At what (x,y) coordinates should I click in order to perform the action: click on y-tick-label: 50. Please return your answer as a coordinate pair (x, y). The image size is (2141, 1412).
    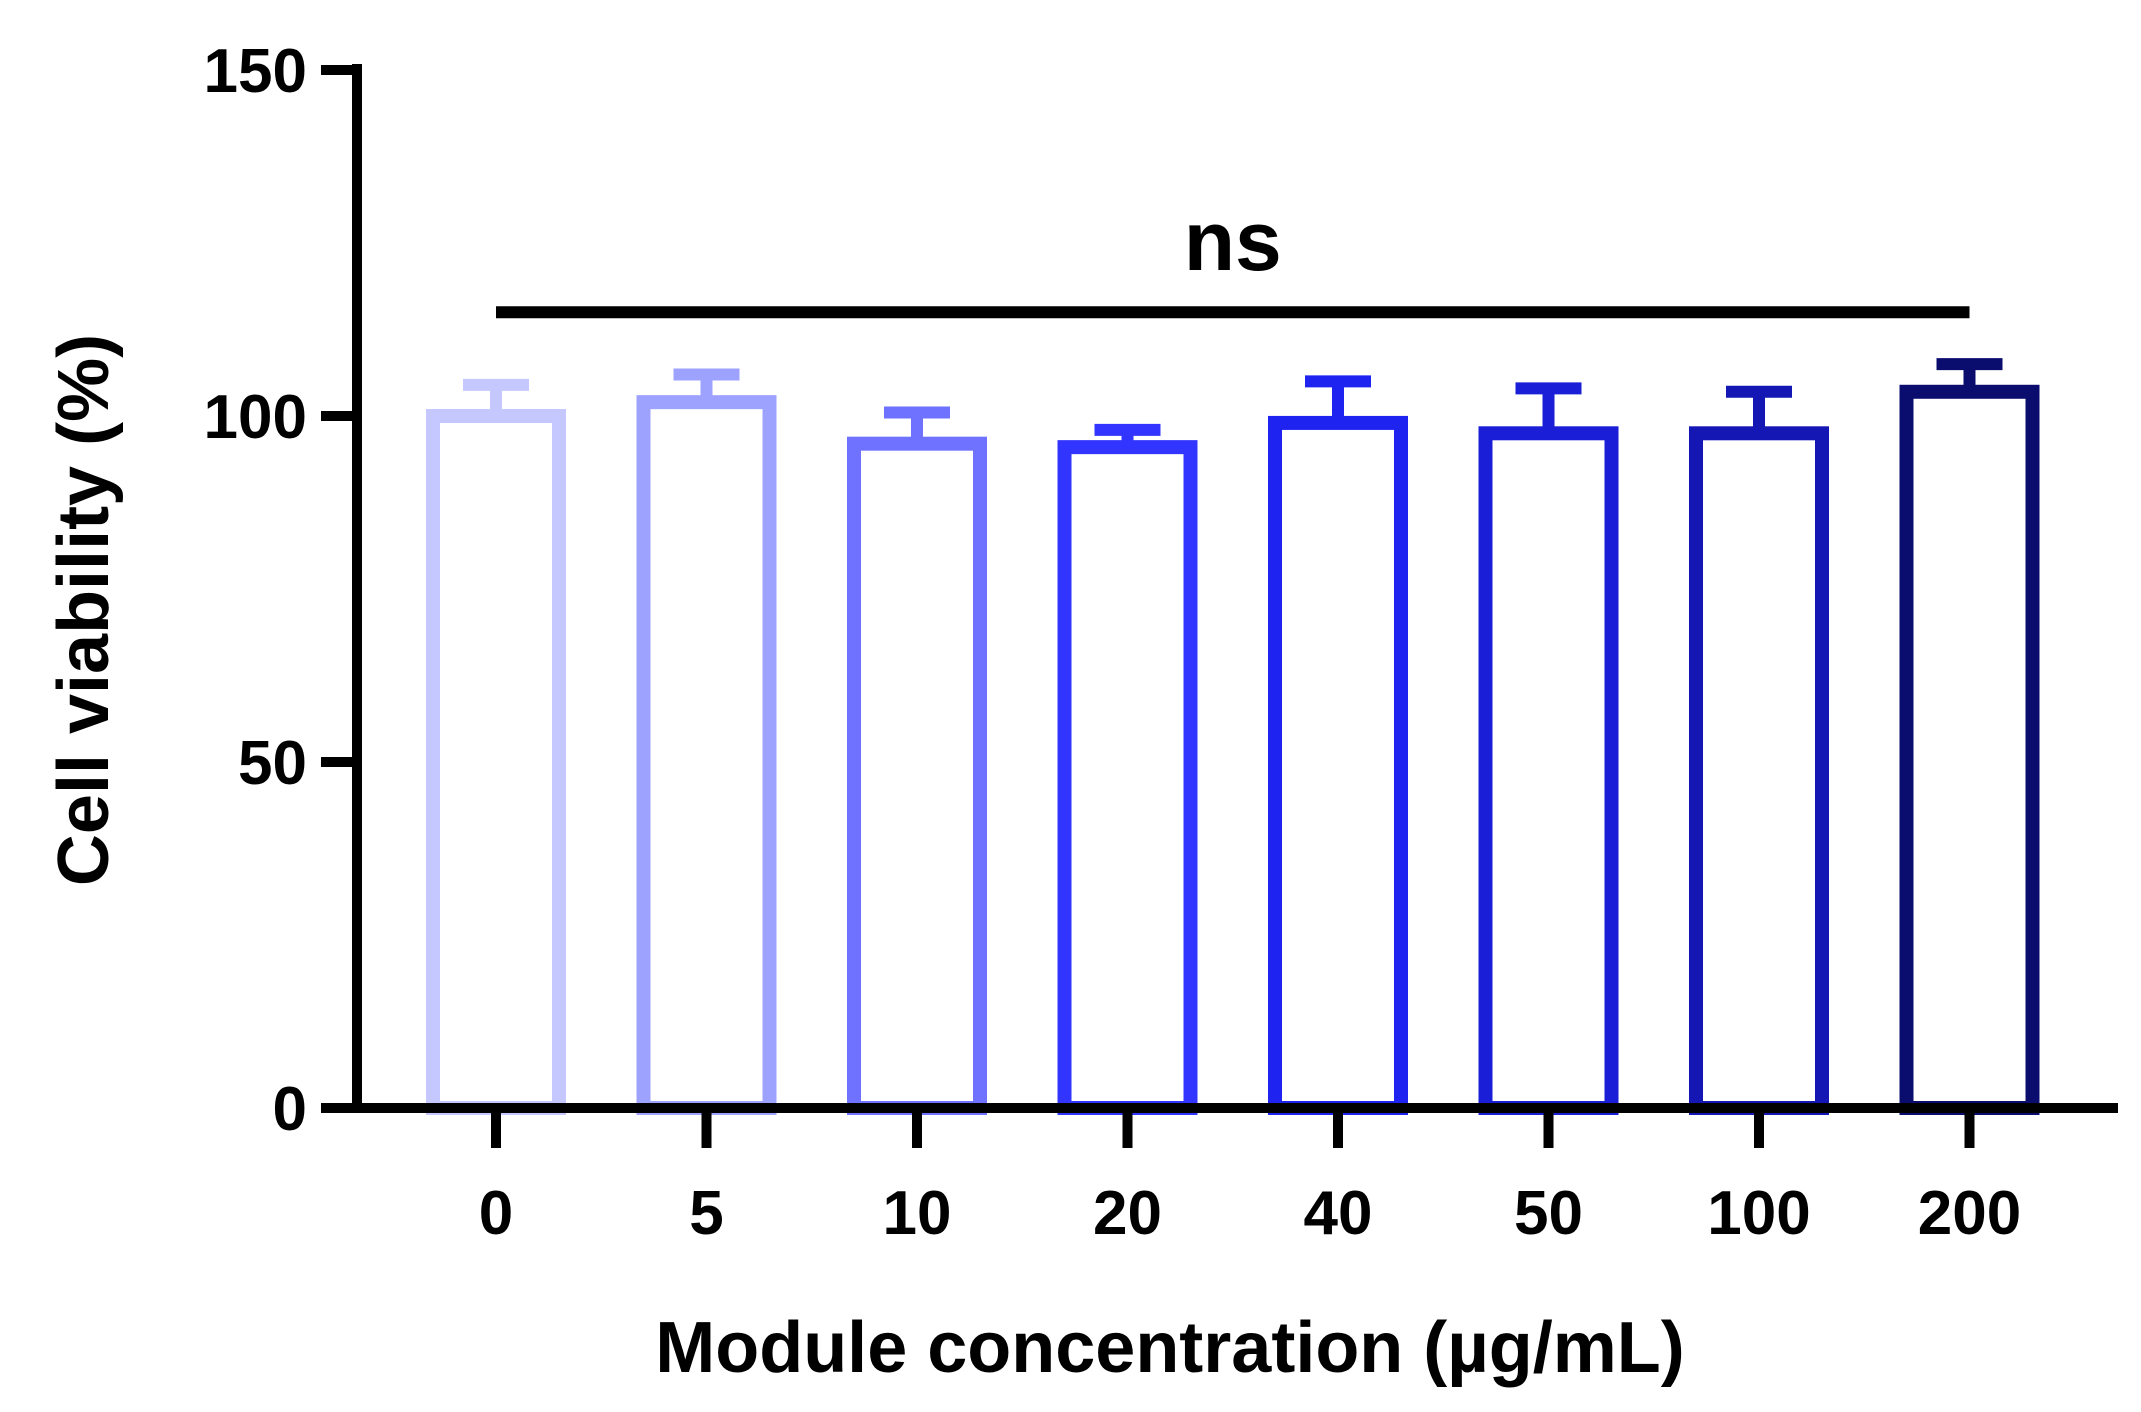
    Looking at the image, I should click on (272, 763).